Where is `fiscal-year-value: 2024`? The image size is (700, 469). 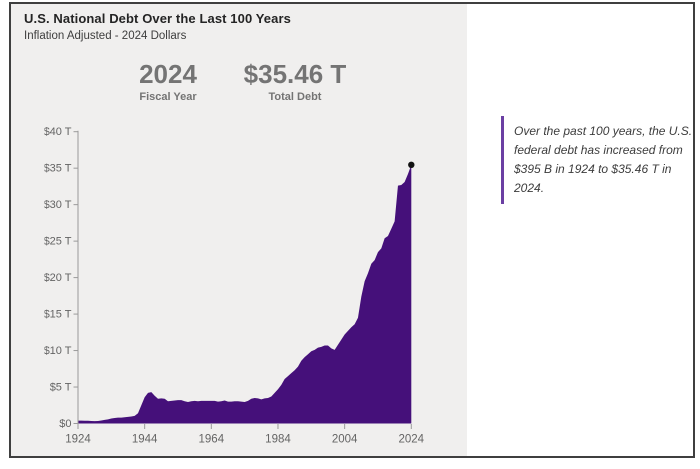 fiscal-year-value: 2024 is located at coordinates (168, 74).